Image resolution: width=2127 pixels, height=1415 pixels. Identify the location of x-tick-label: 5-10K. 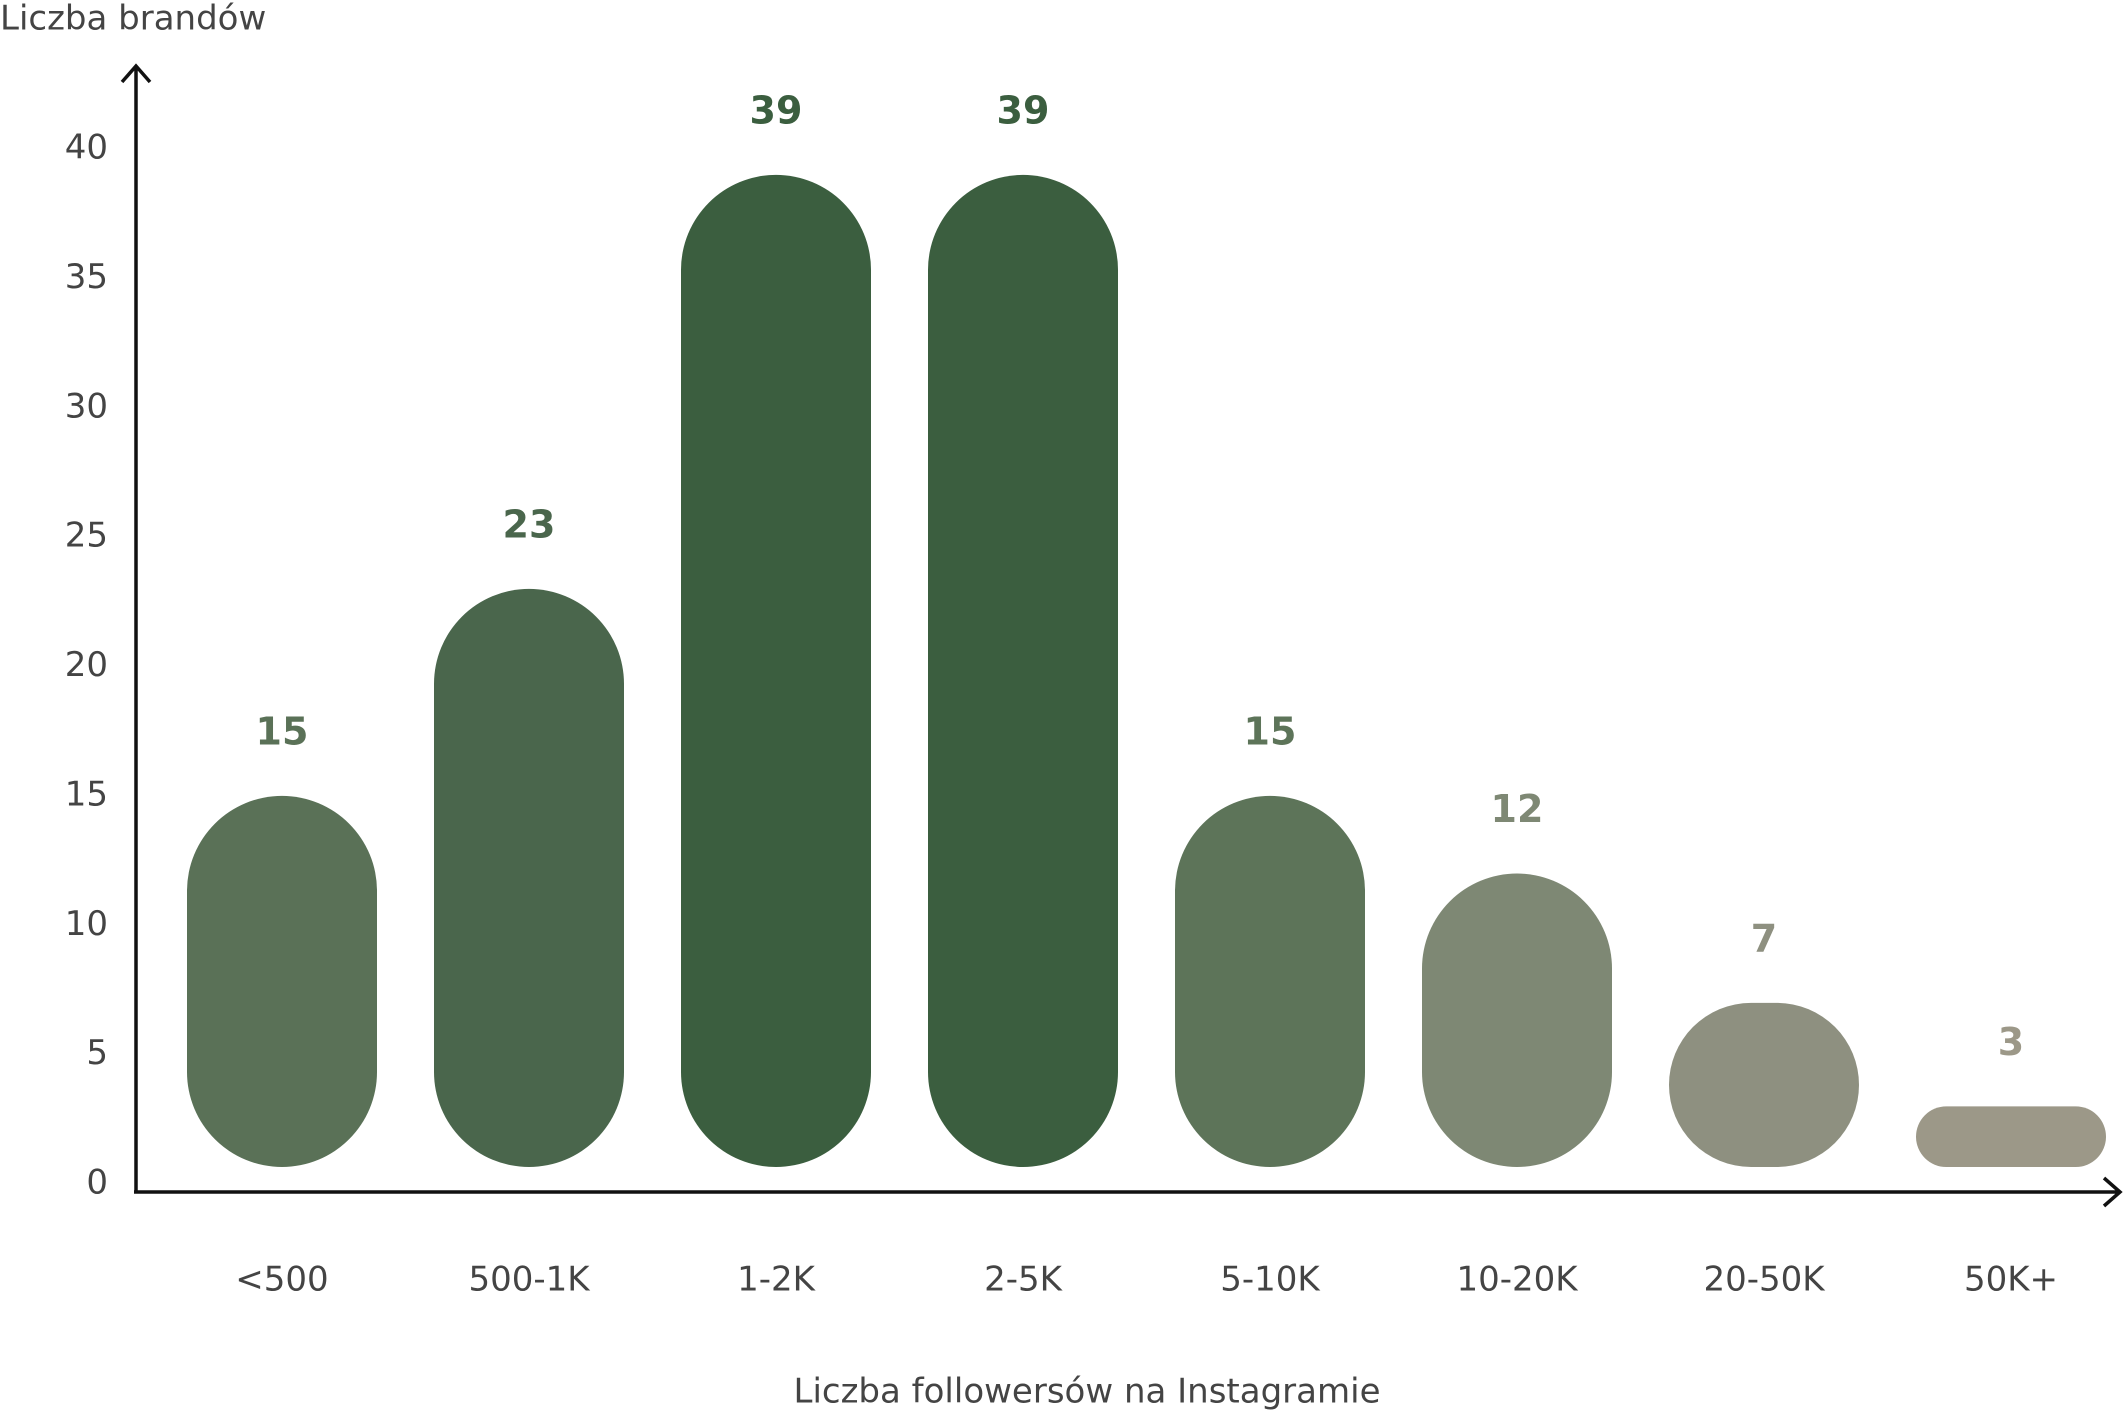
(1270, 1280).